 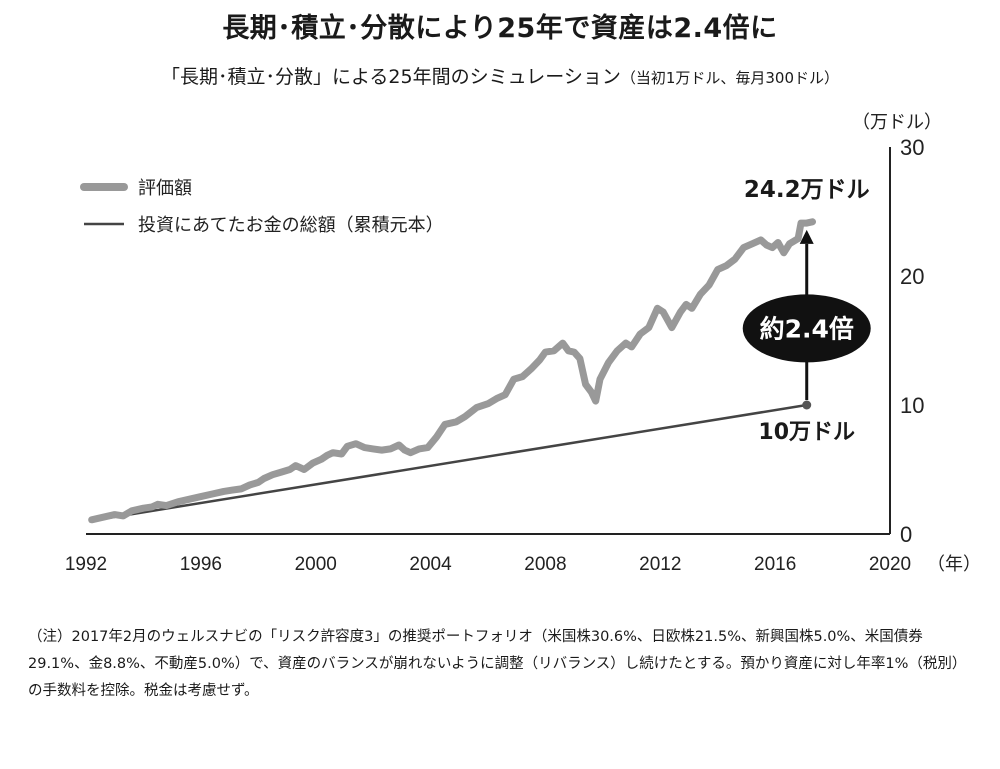 I want to click on y-tick-label: 20, so click(x=912, y=276).